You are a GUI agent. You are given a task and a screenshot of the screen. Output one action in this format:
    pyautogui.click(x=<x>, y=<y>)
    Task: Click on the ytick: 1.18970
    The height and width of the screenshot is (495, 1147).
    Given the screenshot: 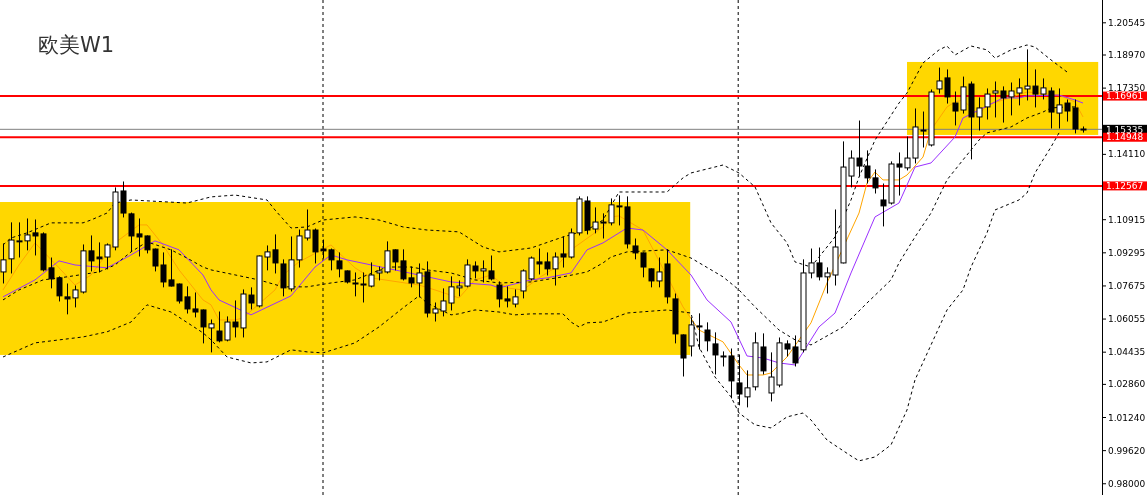 What is the action you would take?
    pyautogui.click(x=1127, y=55)
    